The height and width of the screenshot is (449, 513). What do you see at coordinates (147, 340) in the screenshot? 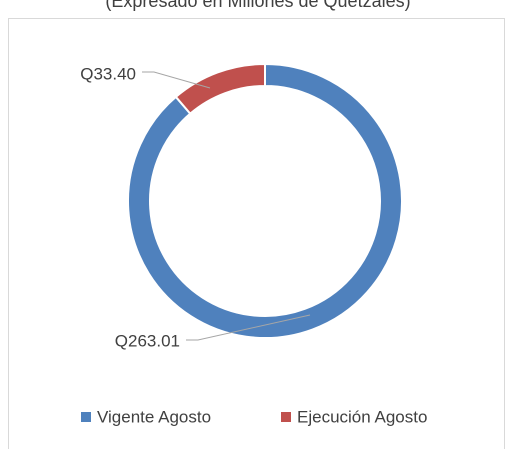
I see `data-label: Q263.01` at bounding box center [147, 340].